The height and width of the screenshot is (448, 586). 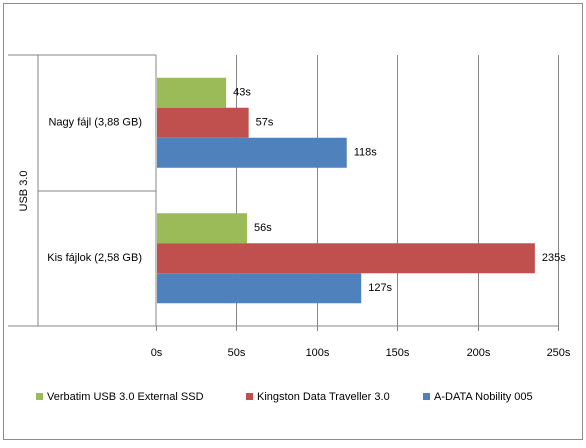 I want to click on group-label: USB 3.0, so click(x=24, y=191).